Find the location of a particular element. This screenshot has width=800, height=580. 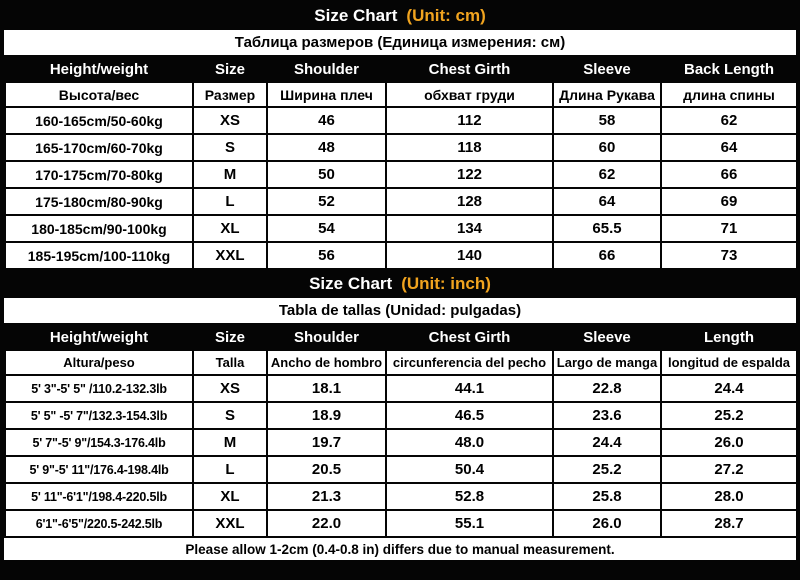

table-cell: 21.3 is located at coordinates (326, 496).